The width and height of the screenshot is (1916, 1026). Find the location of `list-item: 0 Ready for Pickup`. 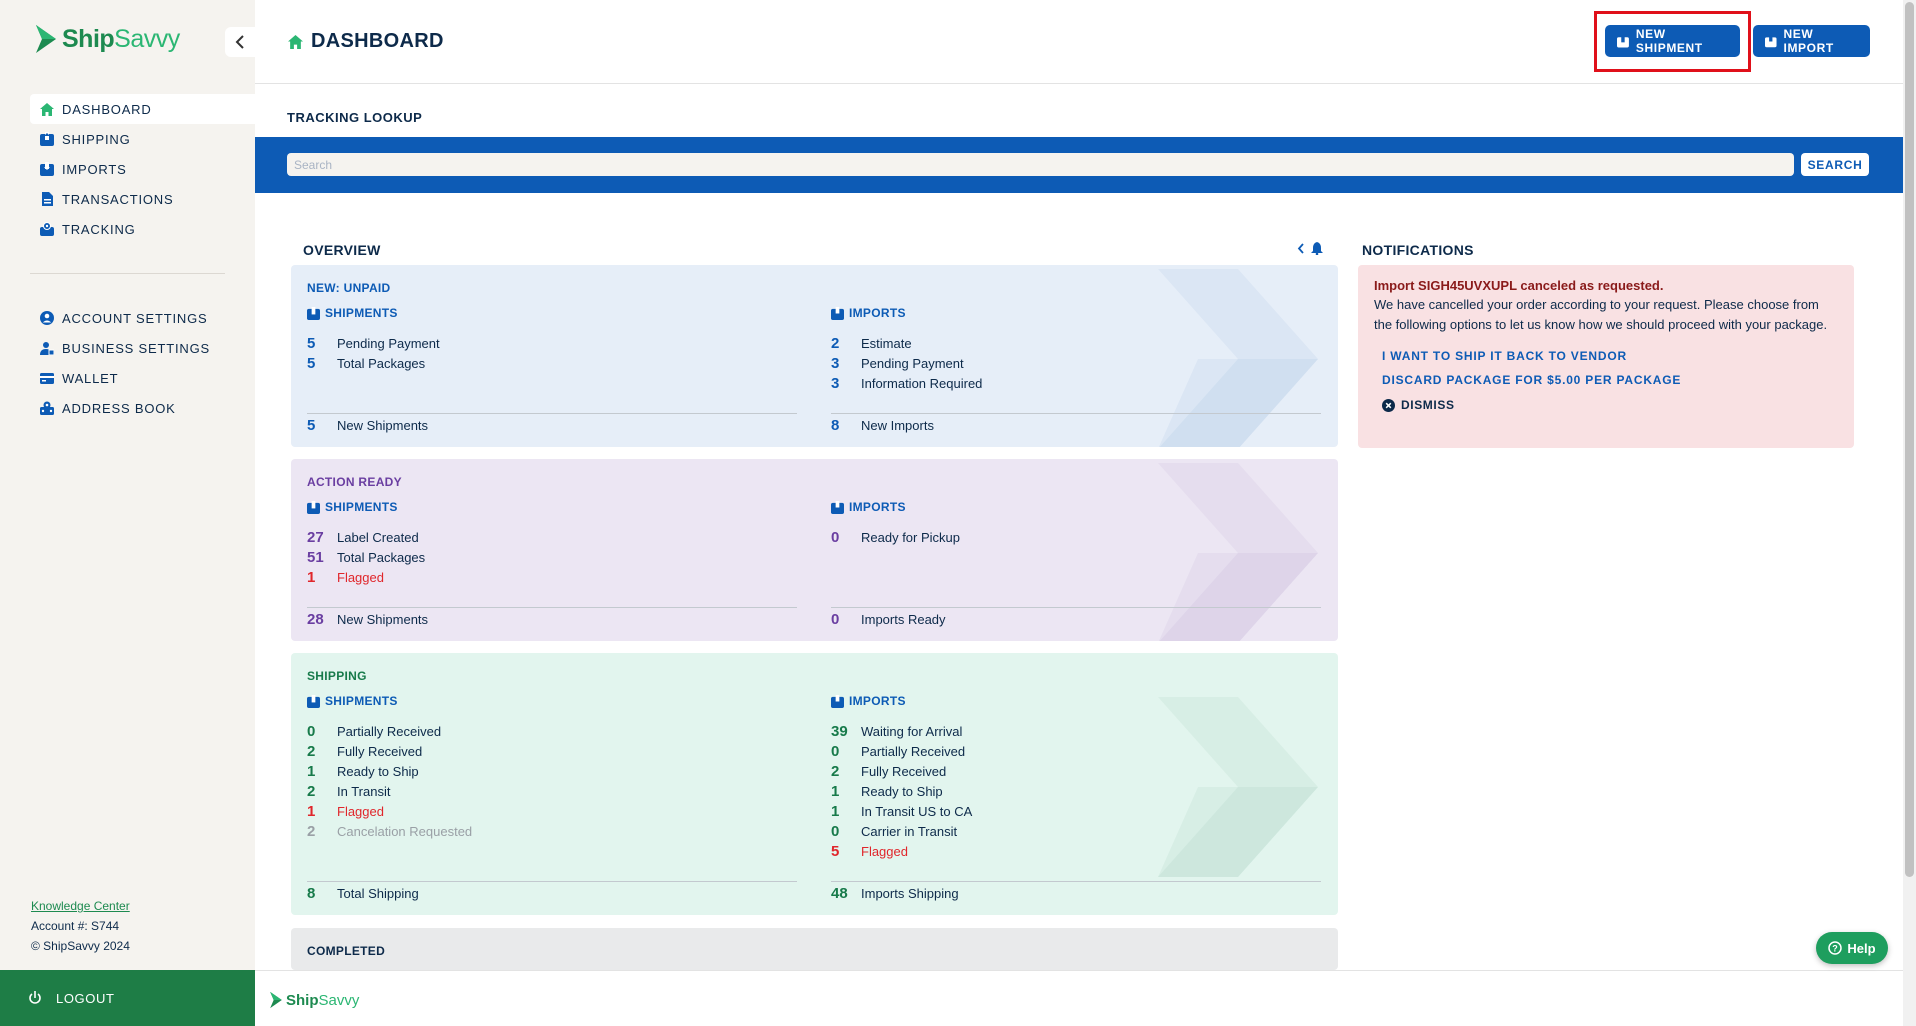

list-item: 0 Ready for Pickup is located at coordinates (895, 537).